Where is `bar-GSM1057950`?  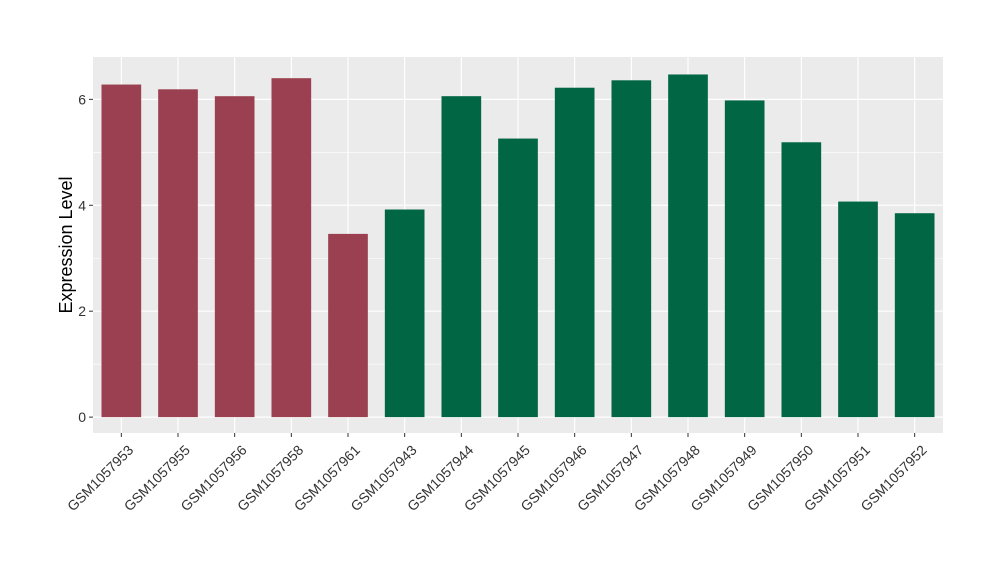 bar-GSM1057950 is located at coordinates (801, 280).